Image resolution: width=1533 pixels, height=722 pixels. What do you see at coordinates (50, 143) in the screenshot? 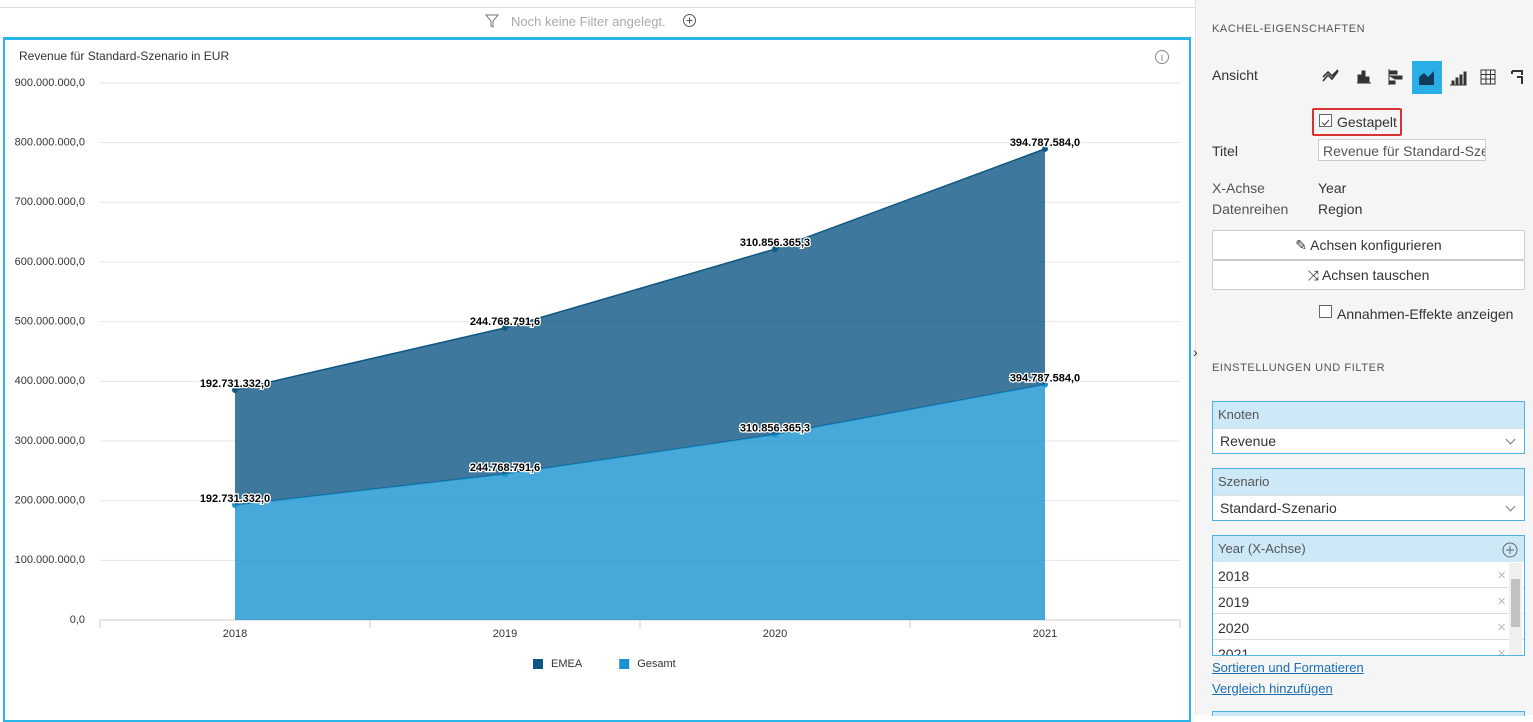
I see `y-tick-label: 800.000.000,0` at bounding box center [50, 143].